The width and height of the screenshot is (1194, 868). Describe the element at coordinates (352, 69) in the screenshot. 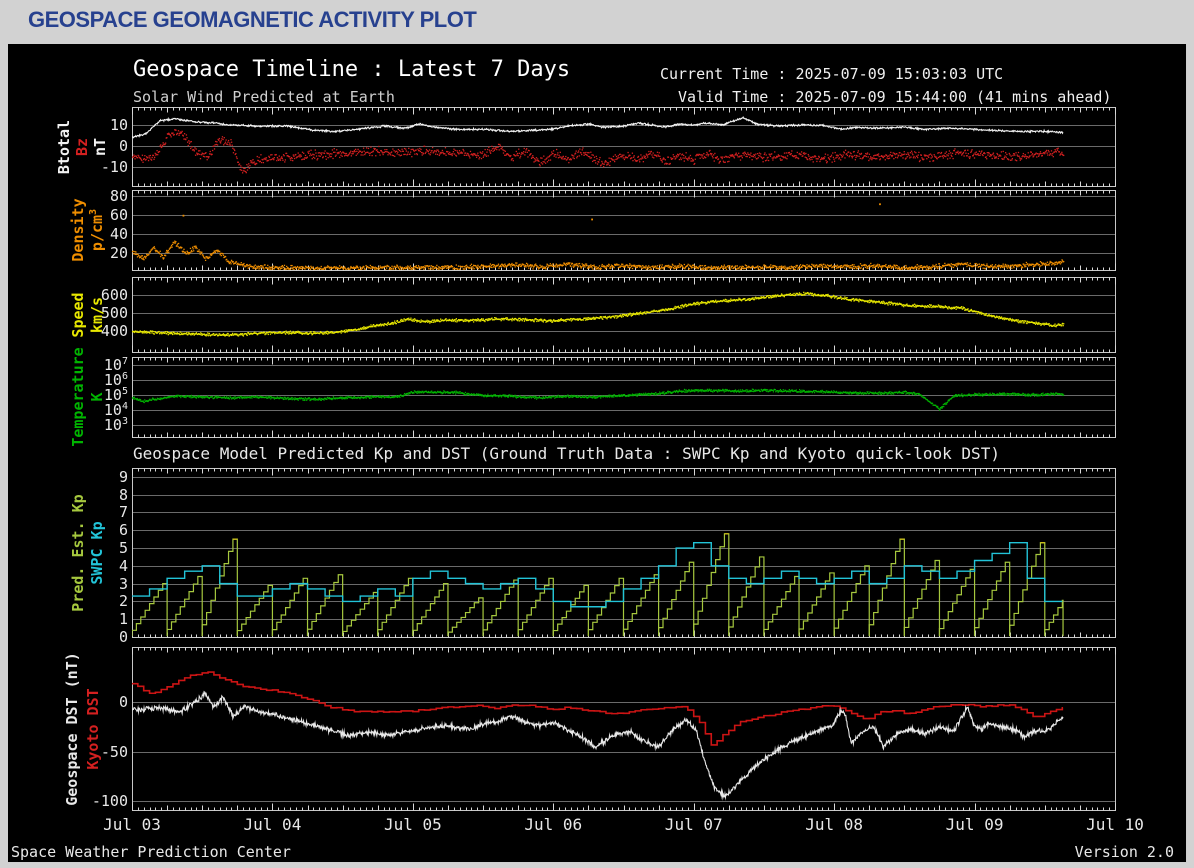

I see `plot-title: Geospace Timeline : Latest 7 Days` at that location.